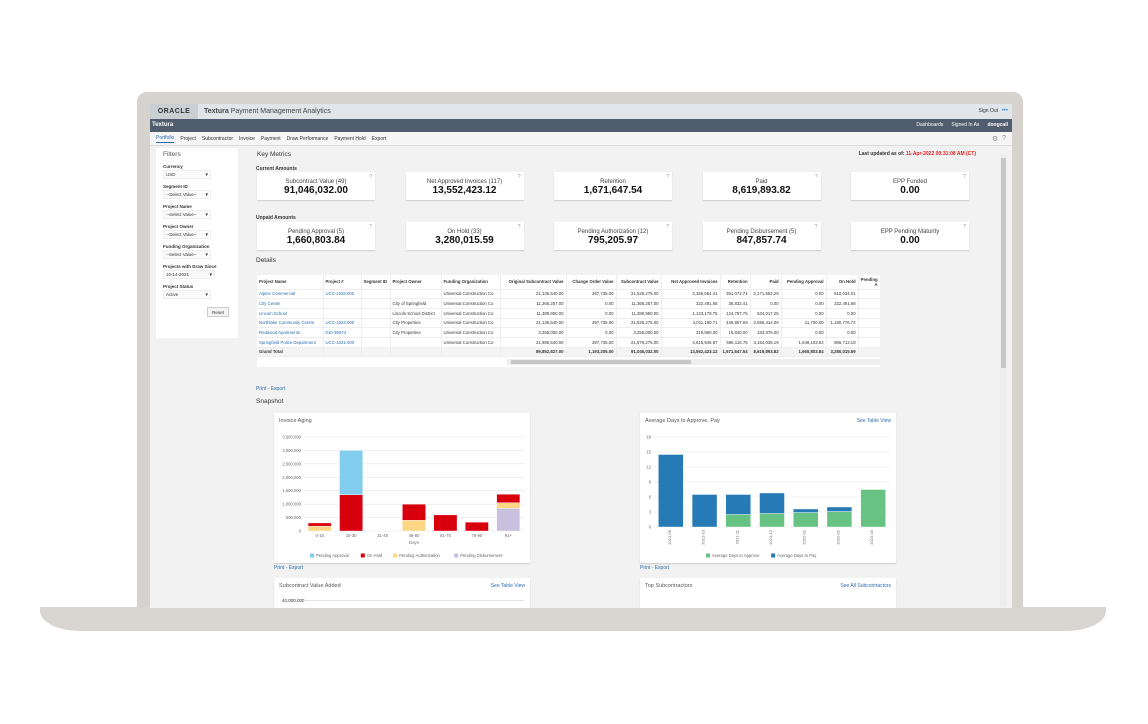  What do you see at coordinates (247, 138) in the screenshot?
I see `tab-invoice: Invoice` at bounding box center [247, 138].